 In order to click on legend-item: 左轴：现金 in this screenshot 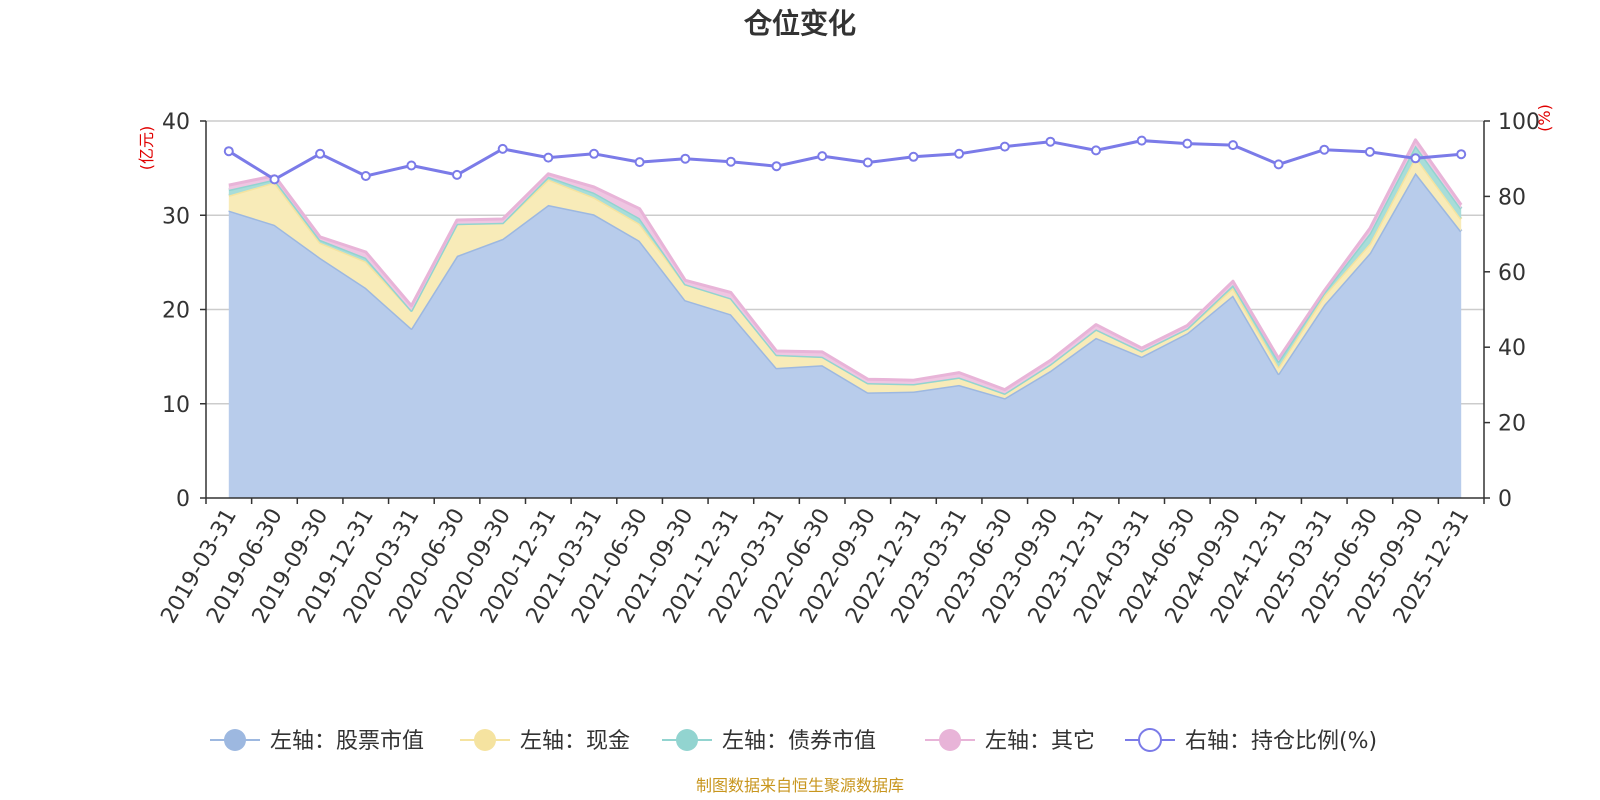, I will do `click(545, 741)`.